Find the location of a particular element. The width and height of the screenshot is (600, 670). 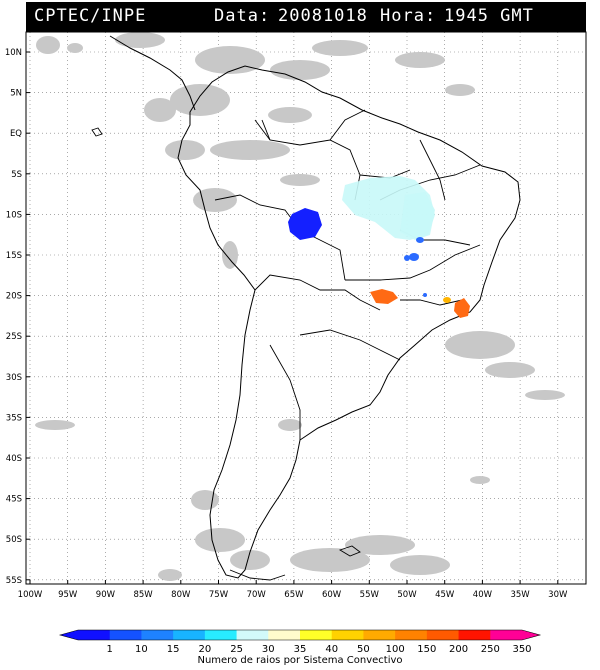

date-value: 20081018 is located at coordinates (323, 16).